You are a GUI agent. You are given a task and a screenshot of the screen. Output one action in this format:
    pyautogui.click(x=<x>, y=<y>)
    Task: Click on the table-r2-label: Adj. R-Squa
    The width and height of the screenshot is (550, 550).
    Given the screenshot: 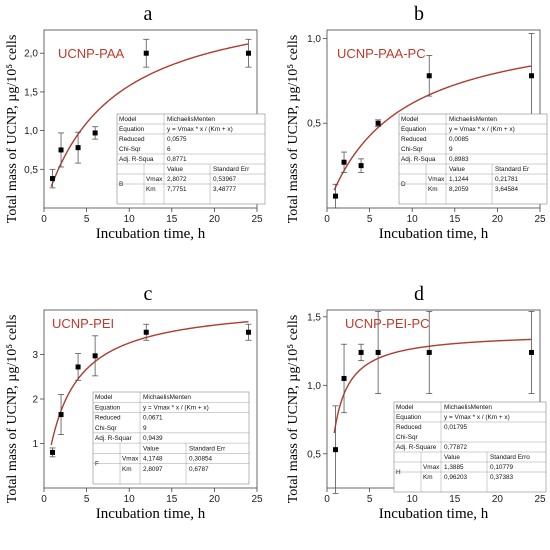 What is the action you would take?
    pyautogui.click(x=418, y=159)
    